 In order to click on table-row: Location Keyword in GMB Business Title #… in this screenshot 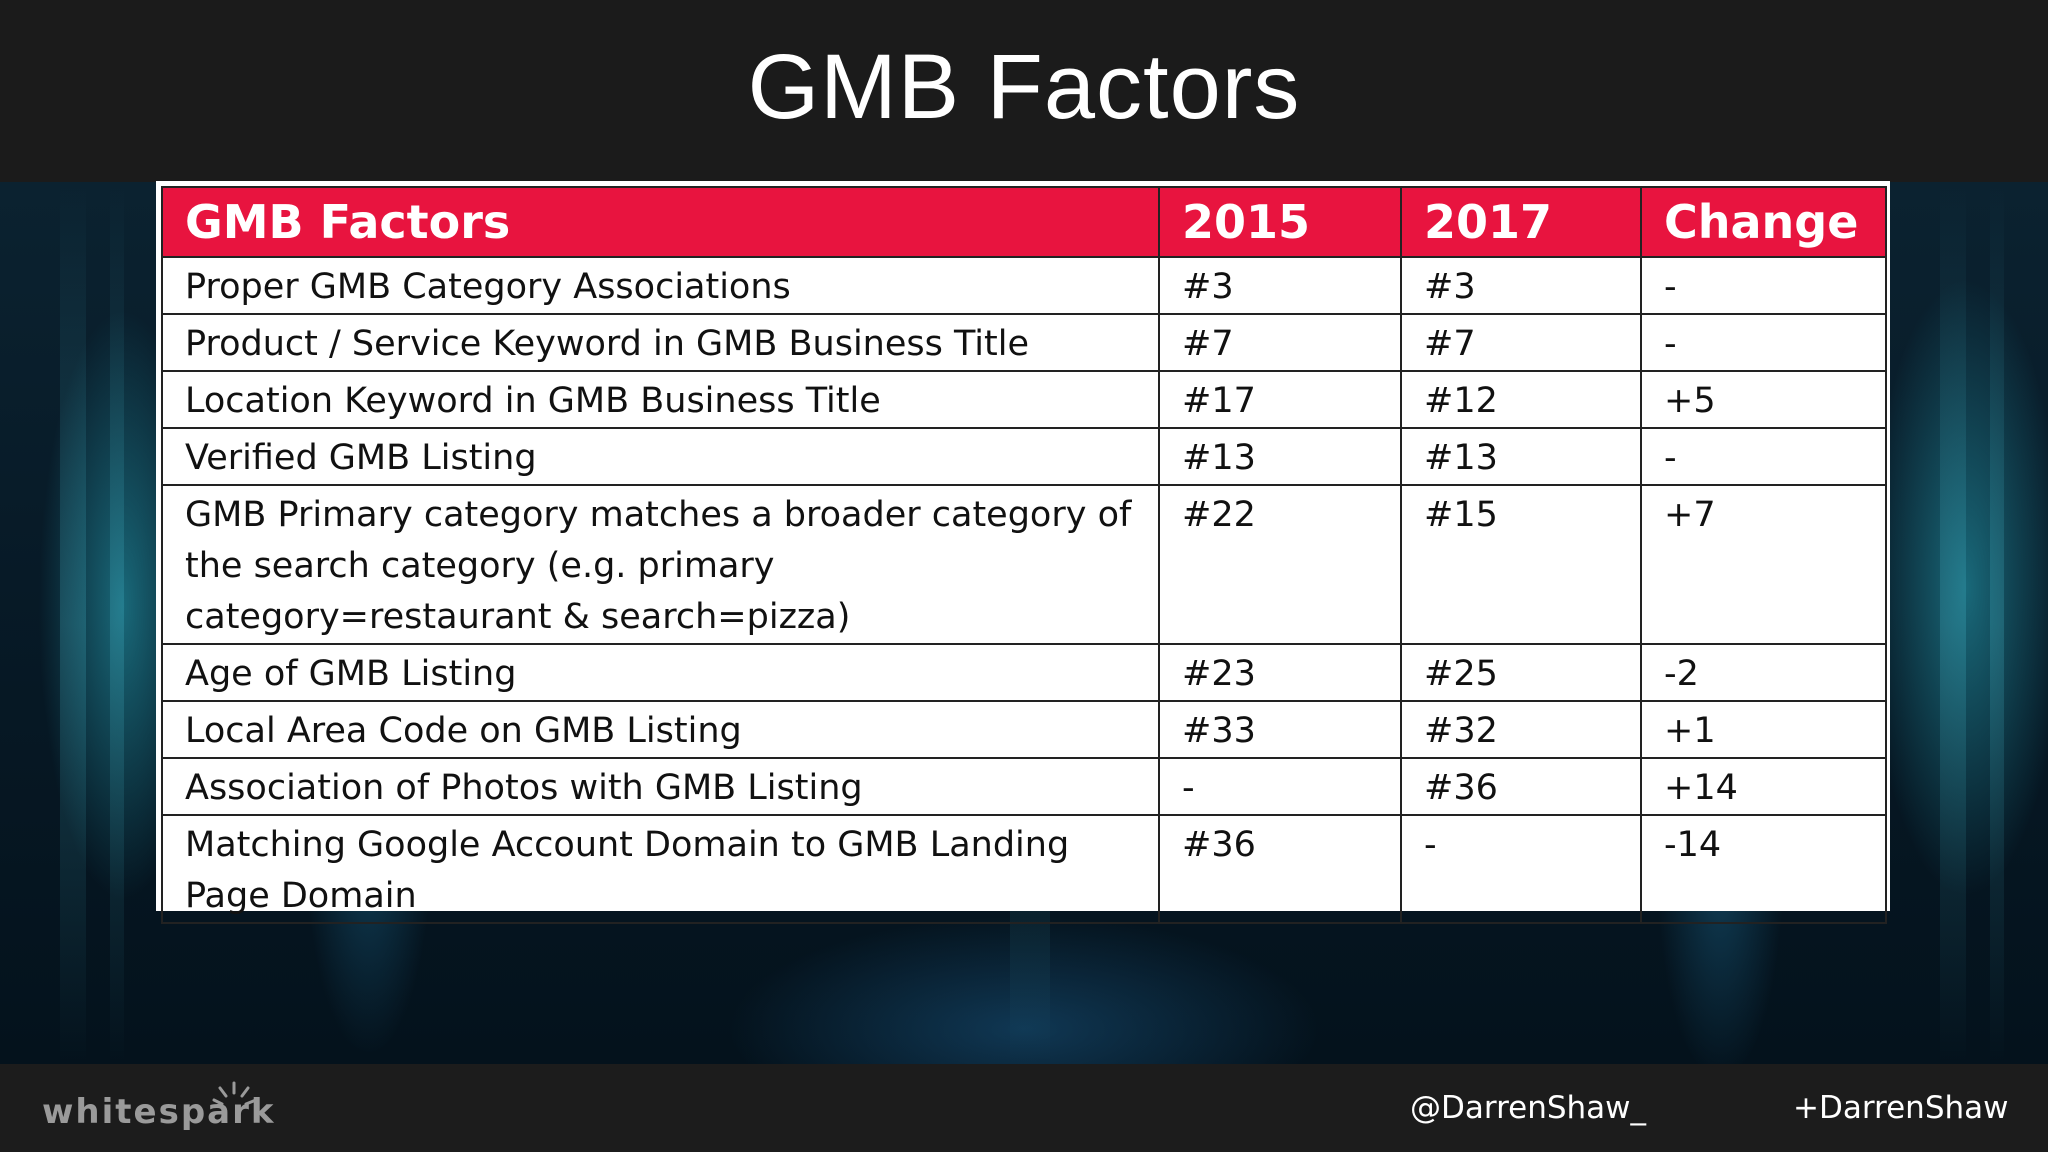, I will do `click(1024, 399)`.